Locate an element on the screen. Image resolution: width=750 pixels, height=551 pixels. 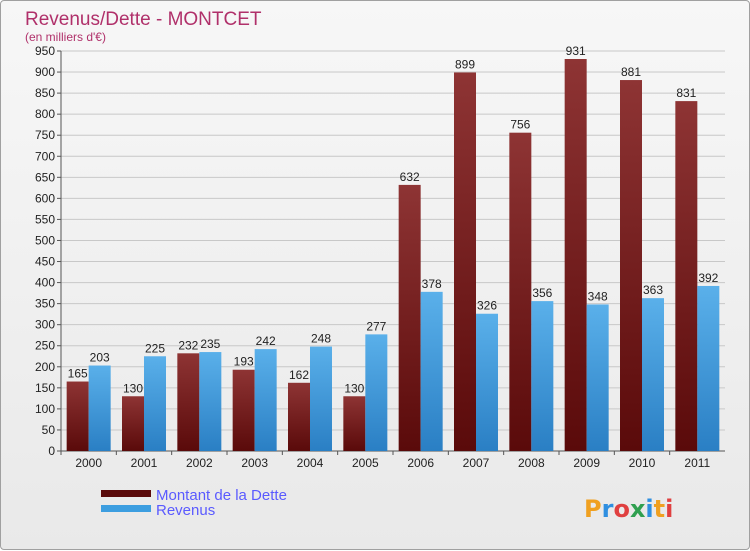
data-label: 326 is located at coordinates (487, 306).